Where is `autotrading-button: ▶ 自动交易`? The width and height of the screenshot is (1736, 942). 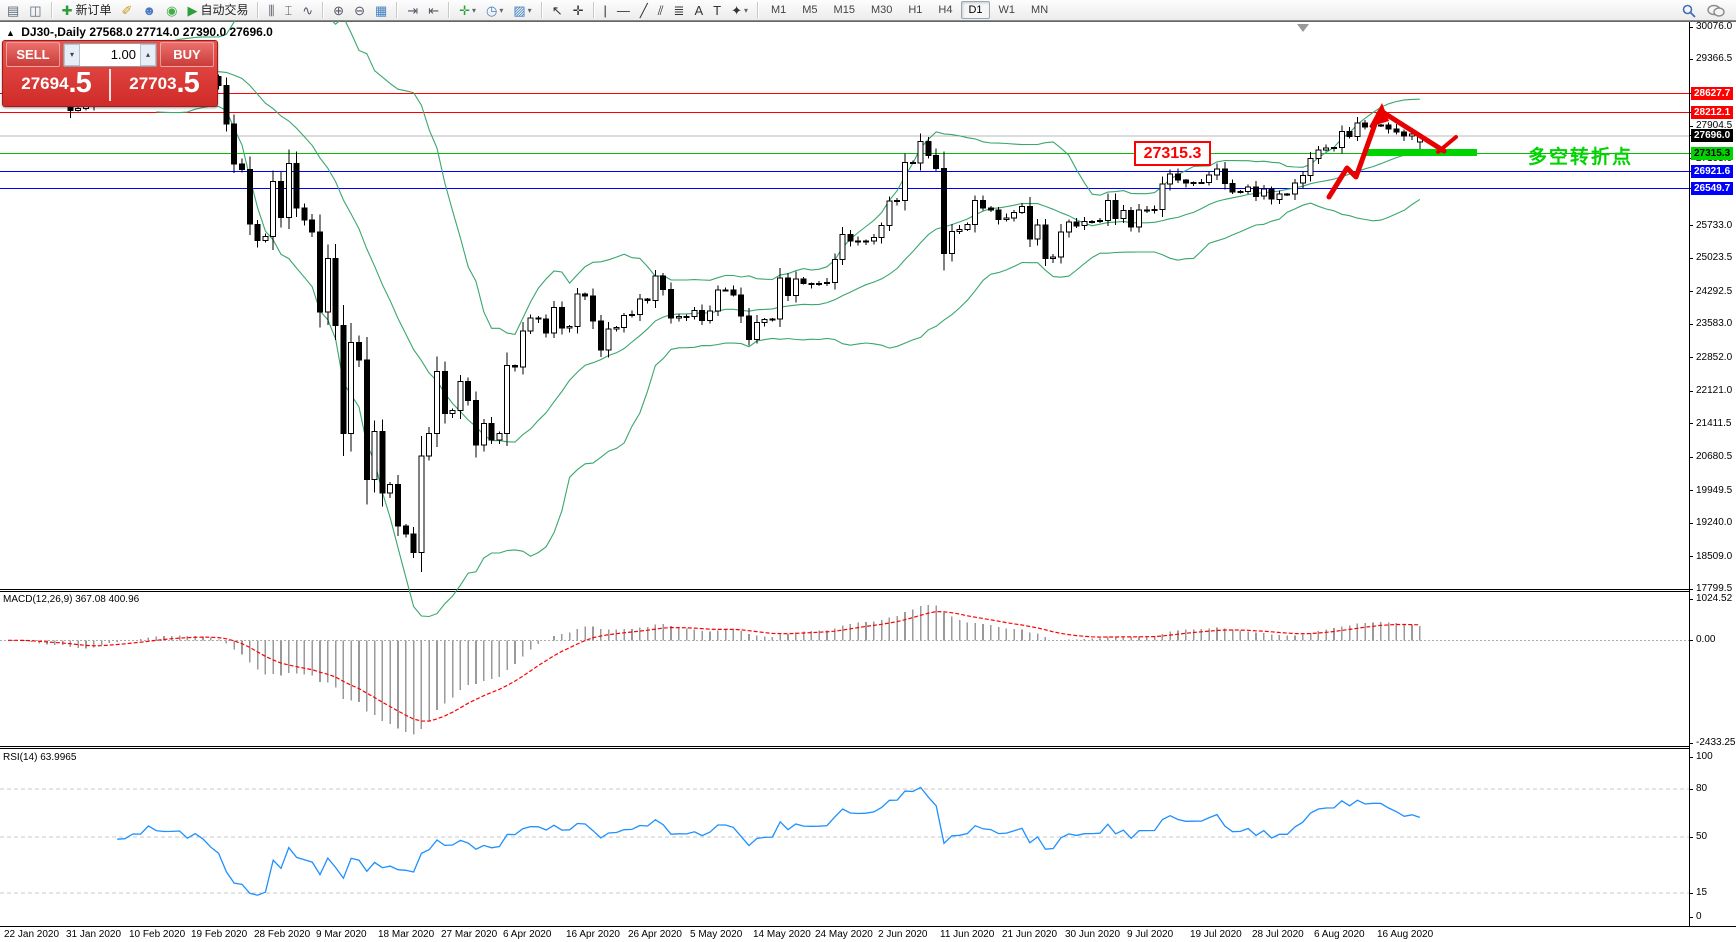
autotrading-button: ▶ 自动交易 is located at coordinates (218, 10).